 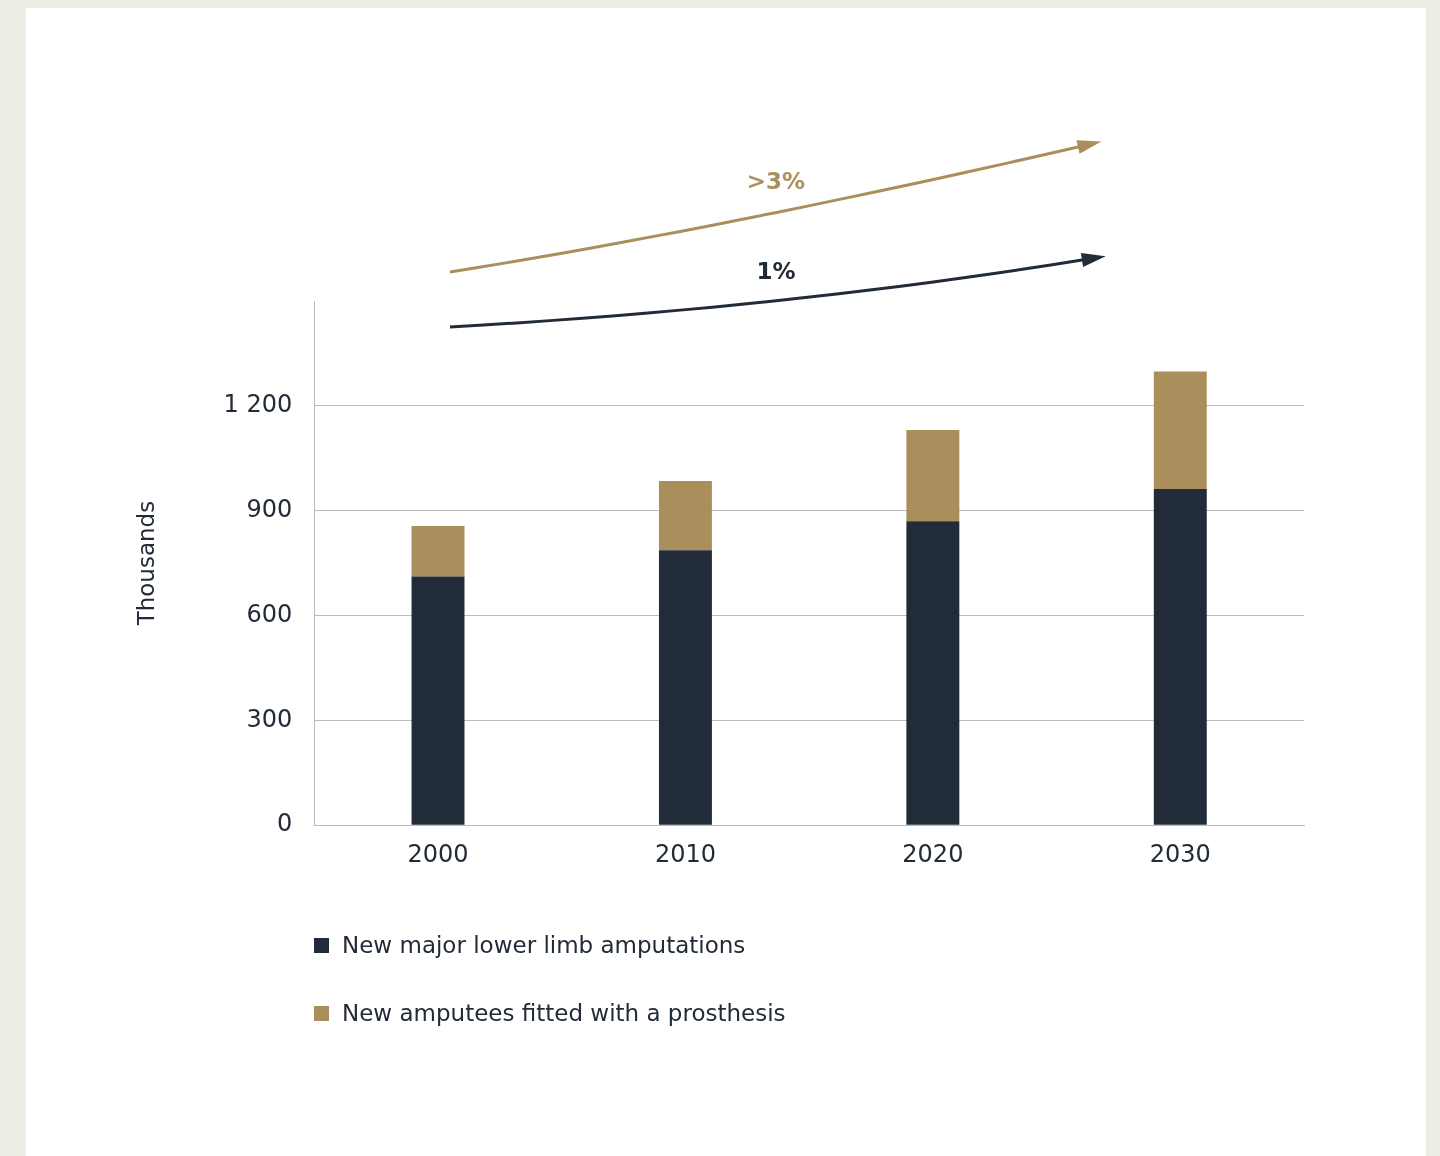 I want to click on y-tick-label: 1 200, so click(x=258, y=404).